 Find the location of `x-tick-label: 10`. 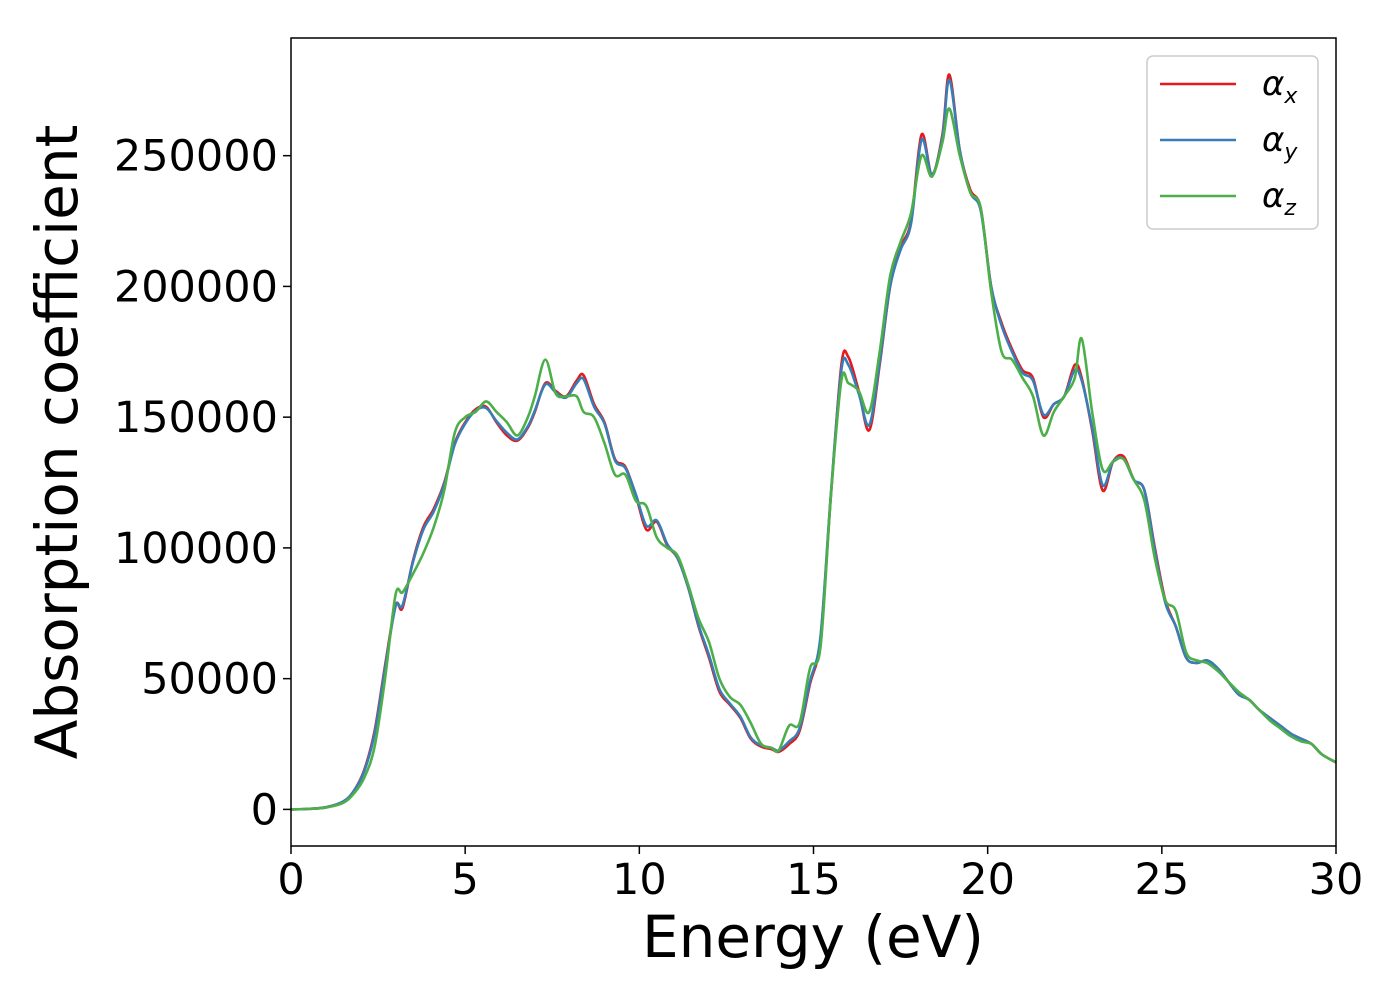

x-tick-label: 10 is located at coordinates (639, 880).